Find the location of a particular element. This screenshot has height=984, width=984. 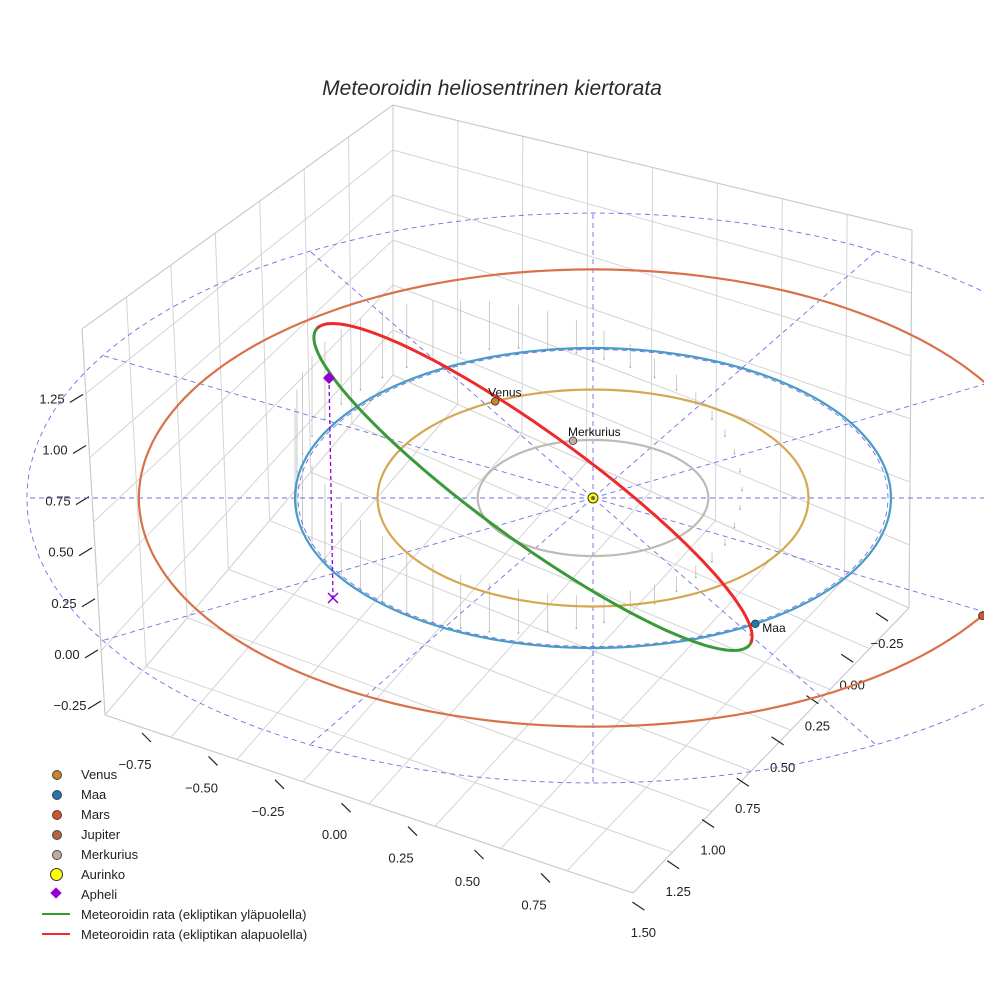

chart-title: Meteoroidin heliosentrinen kiertorata is located at coordinates (492, 88).